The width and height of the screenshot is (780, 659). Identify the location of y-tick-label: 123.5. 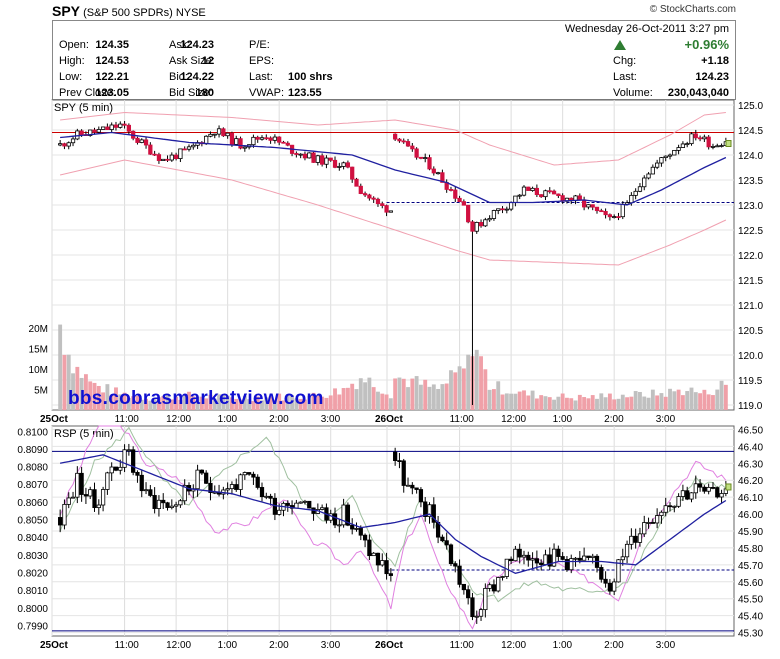
(750, 181).